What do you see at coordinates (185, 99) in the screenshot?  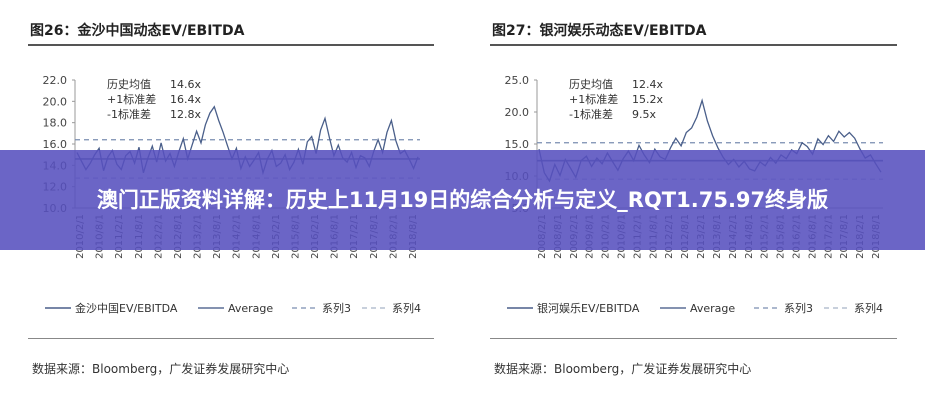 I see `annotation-value: 16.4x` at bounding box center [185, 99].